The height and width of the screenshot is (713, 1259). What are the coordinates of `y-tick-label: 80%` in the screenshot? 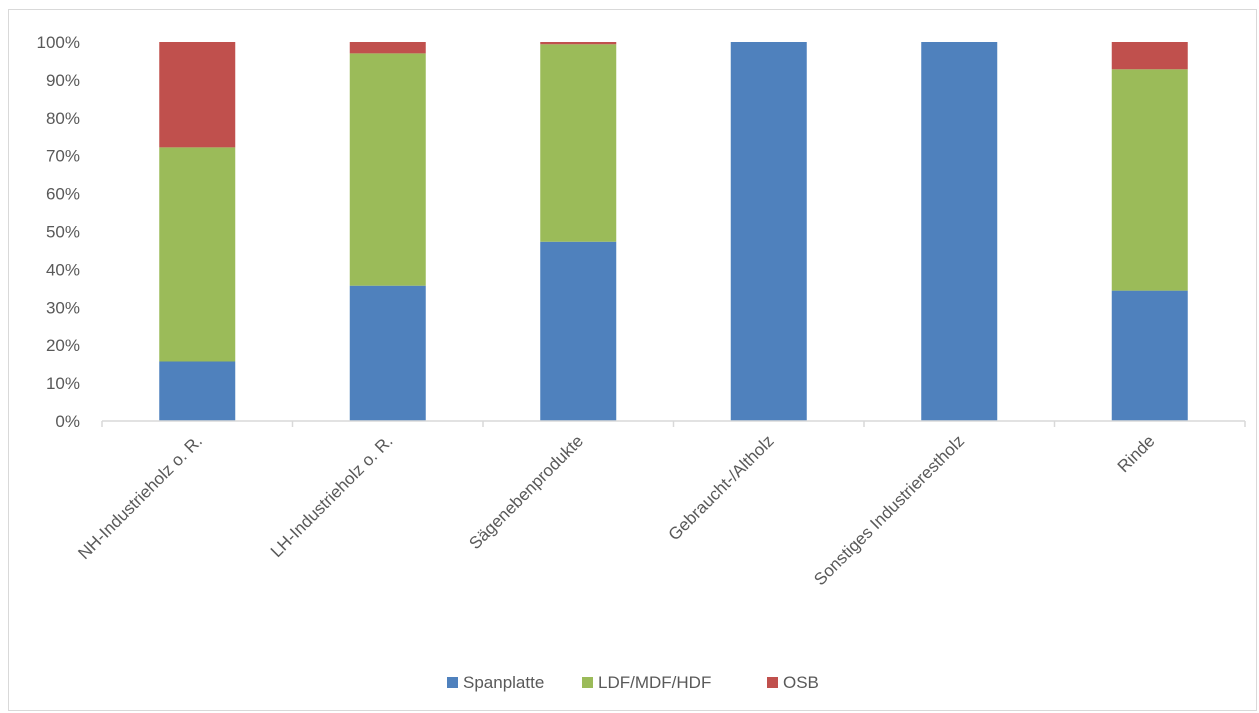 It's located at (63, 118).